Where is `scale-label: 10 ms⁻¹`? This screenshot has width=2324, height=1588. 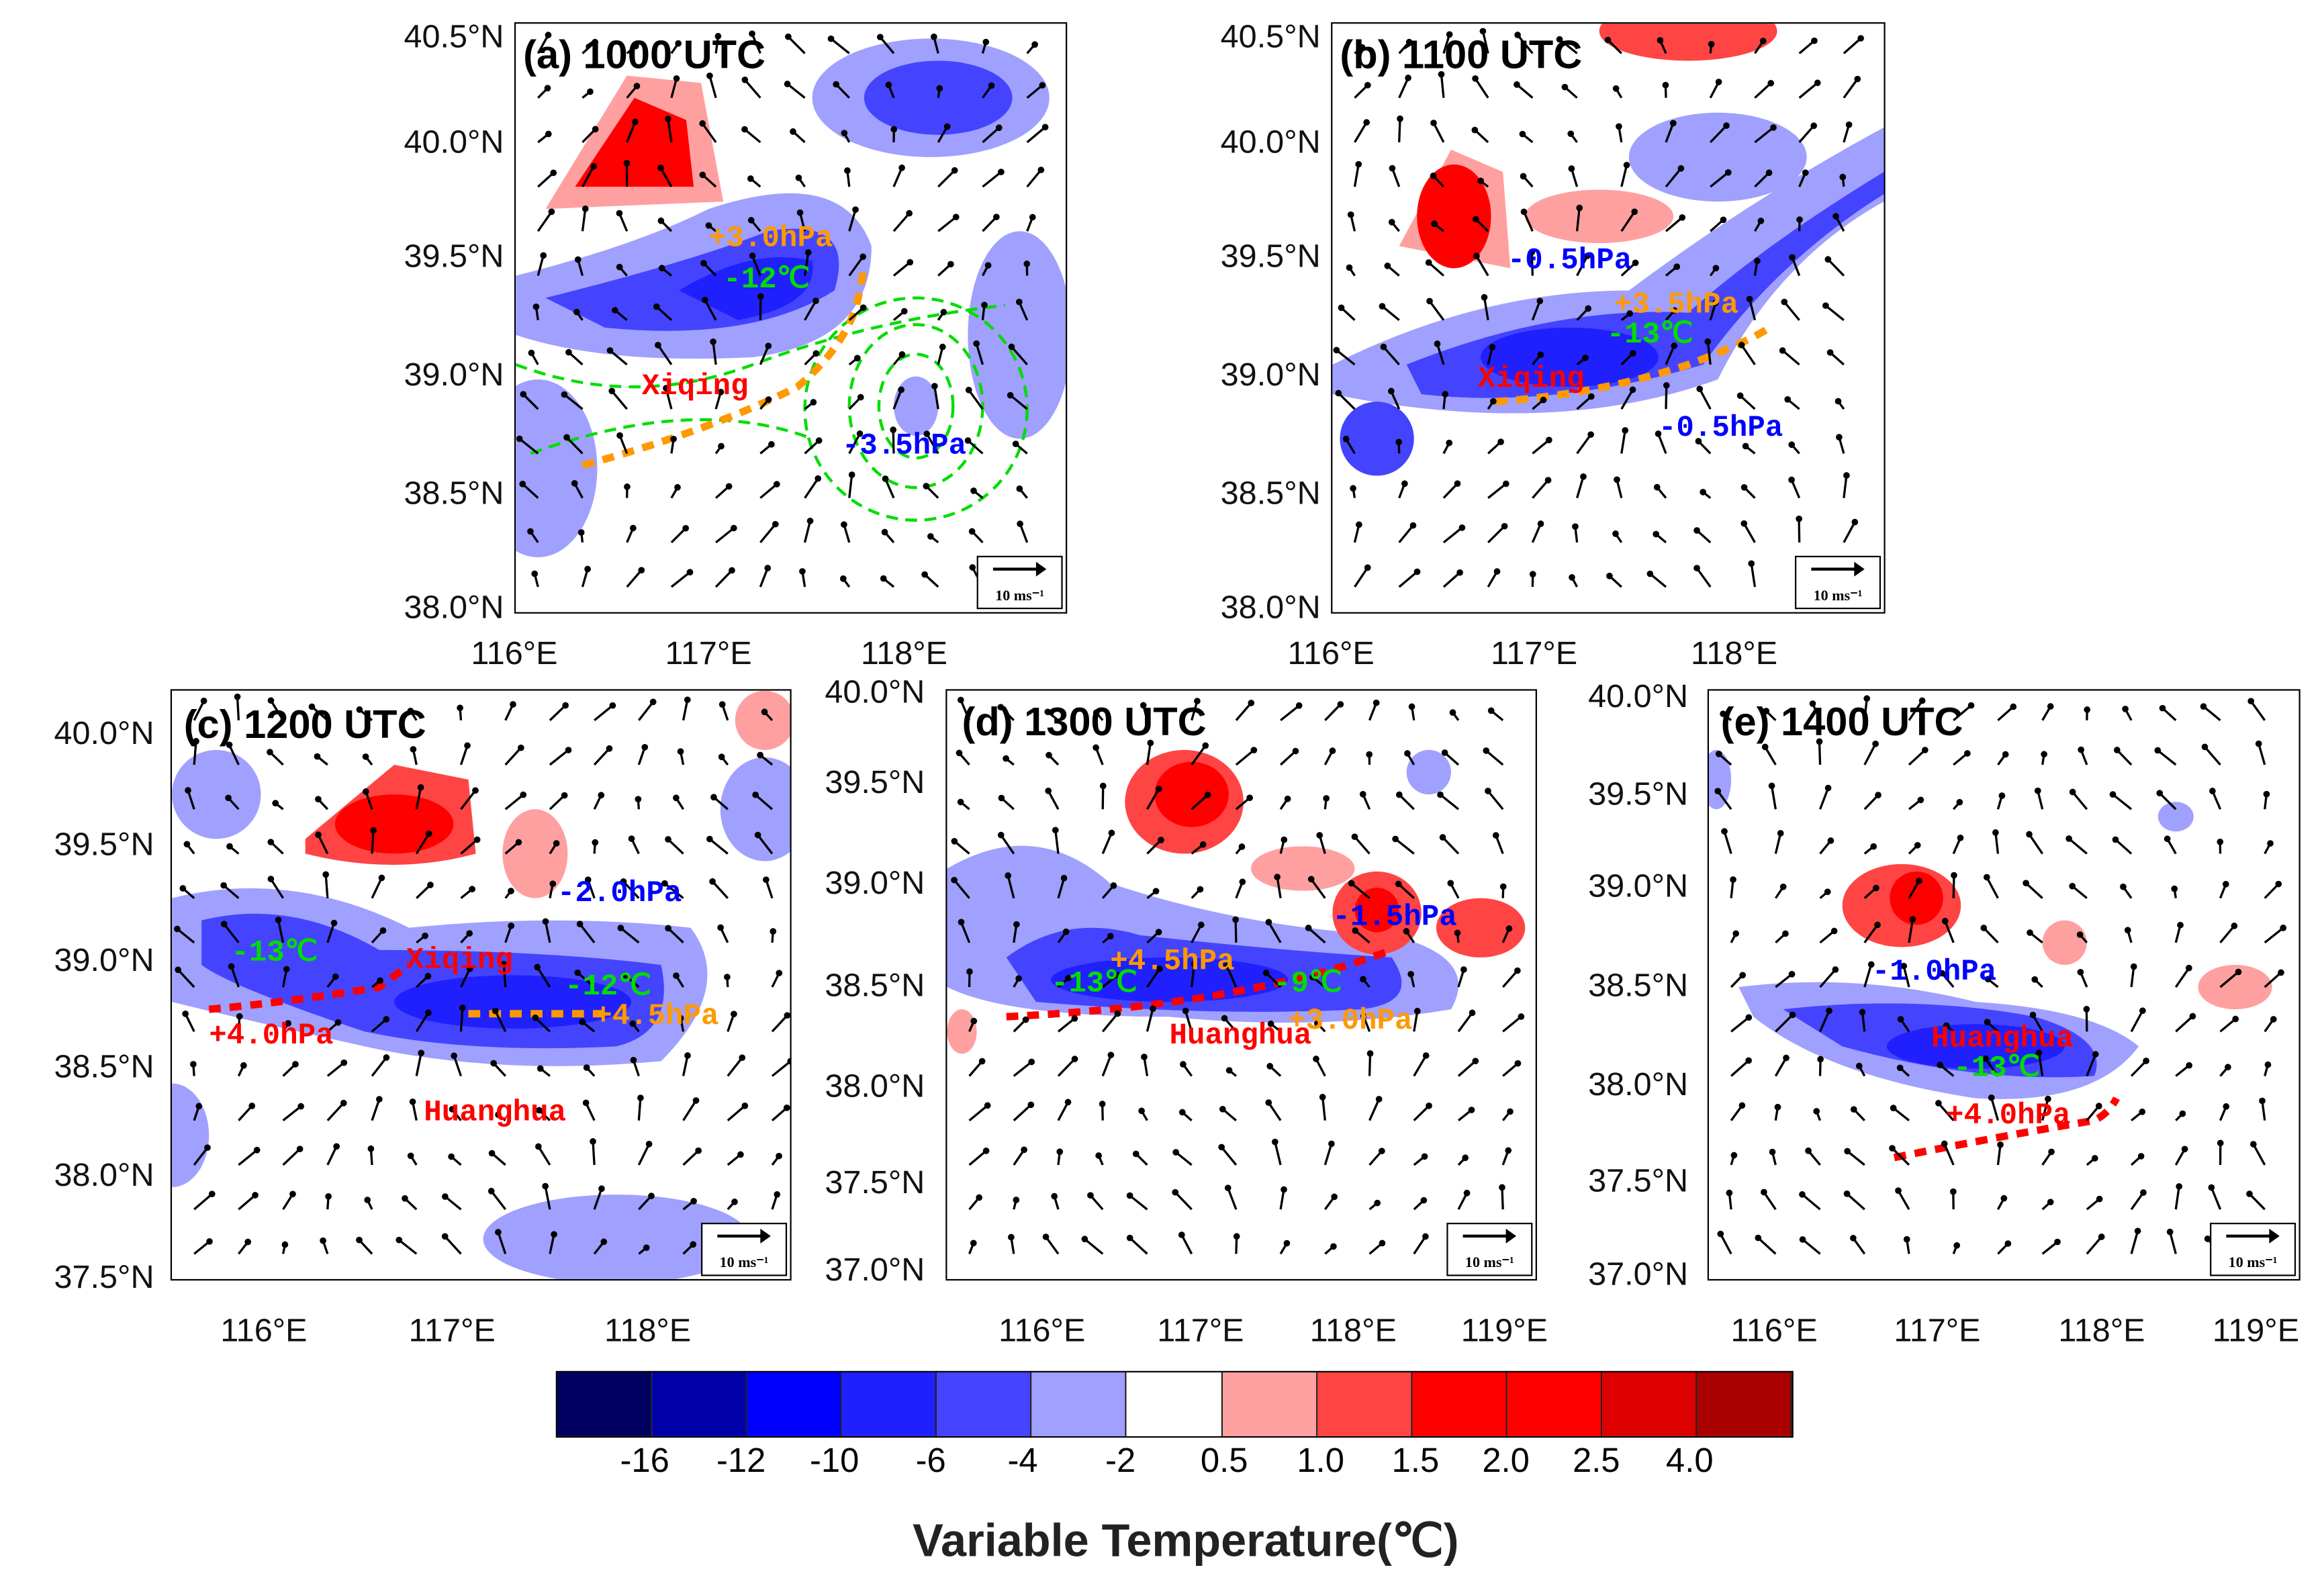
scale-label: 10 ms⁻¹ is located at coordinates (744, 1263).